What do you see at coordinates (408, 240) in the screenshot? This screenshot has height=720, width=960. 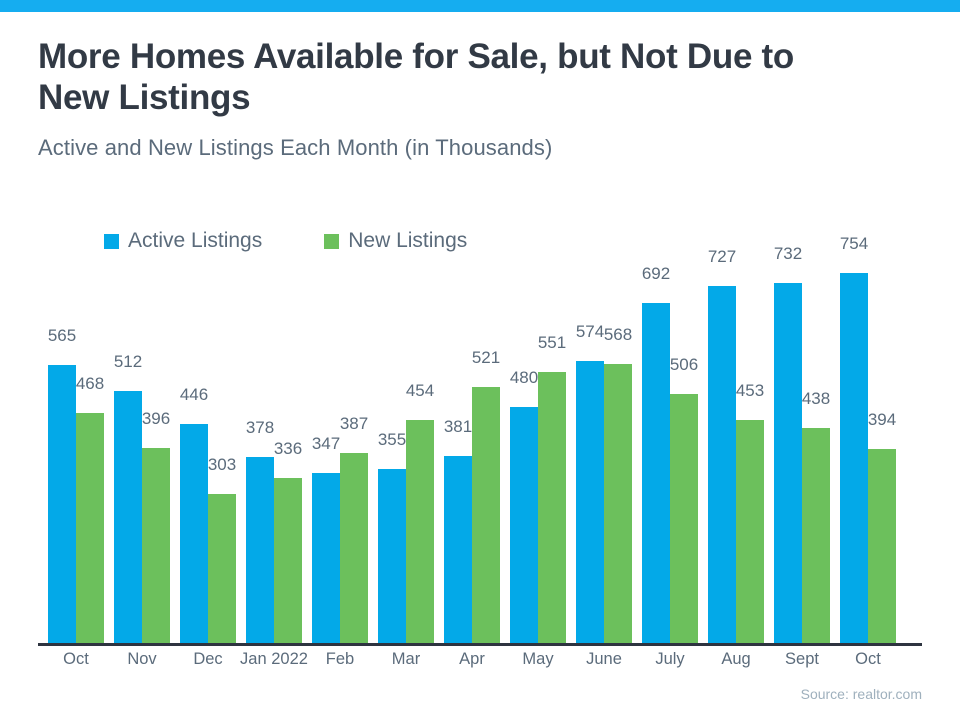 I see `legend-label: New Listings` at bounding box center [408, 240].